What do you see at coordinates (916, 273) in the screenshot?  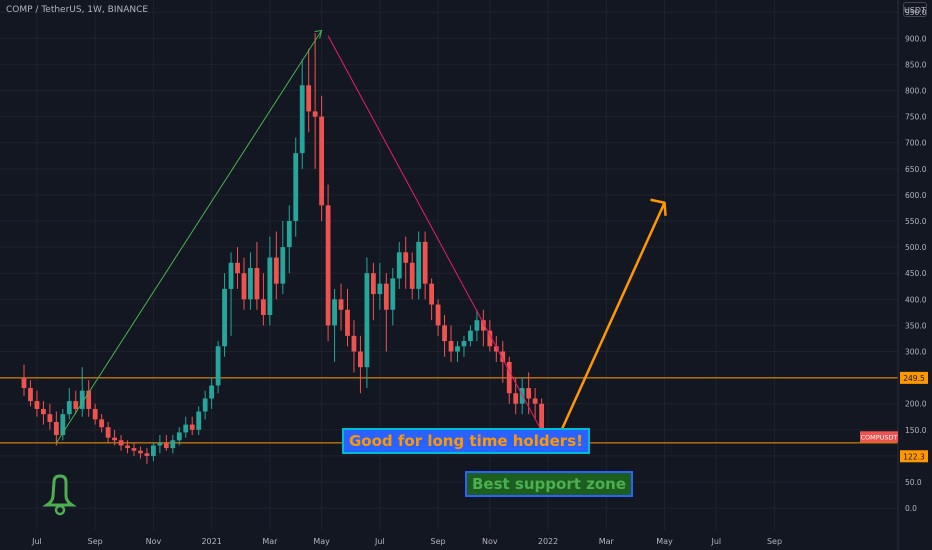 I see `y-tick-label: 450.0` at bounding box center [916, 273].